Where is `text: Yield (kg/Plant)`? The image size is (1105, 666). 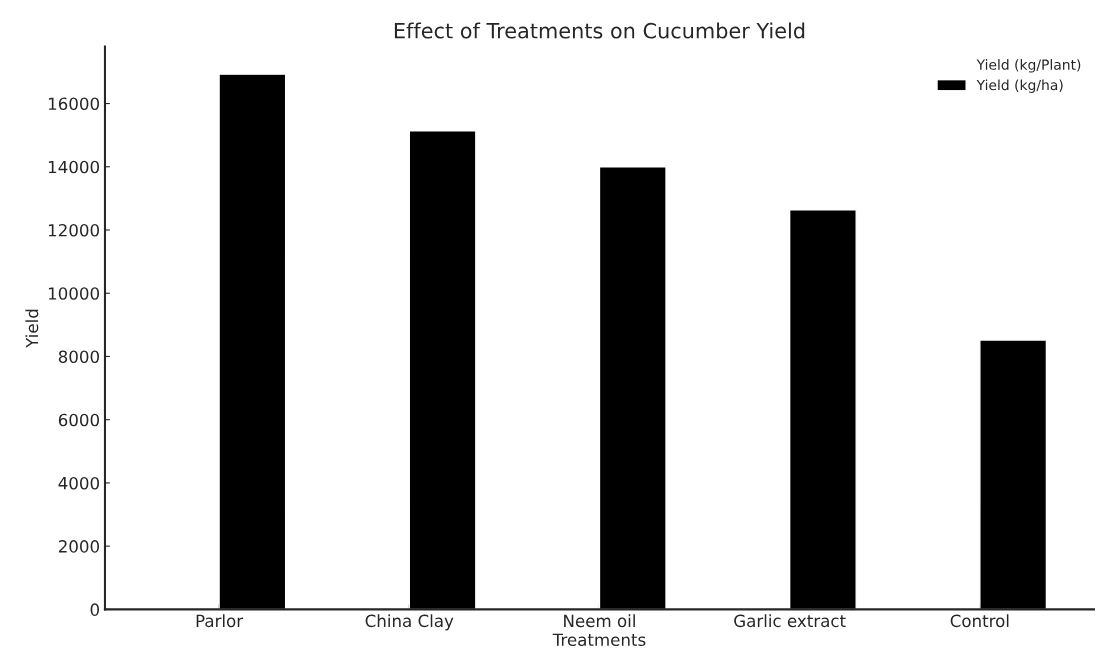 text: Yield (kg/Plant) is located at coordinates (1028, 66).